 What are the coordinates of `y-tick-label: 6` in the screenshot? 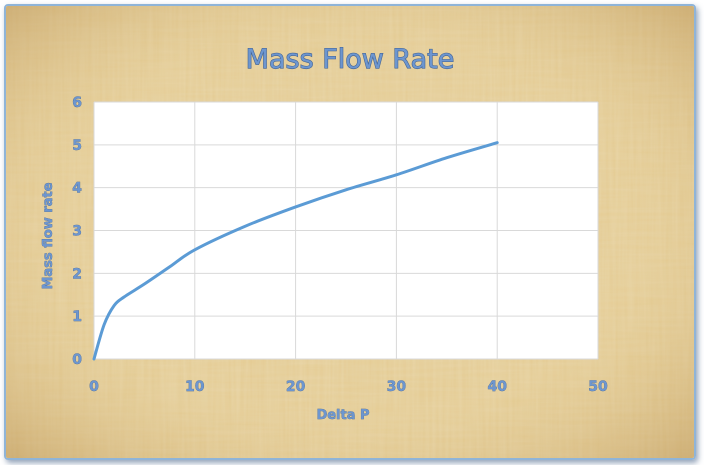 It's located at (77, 103).